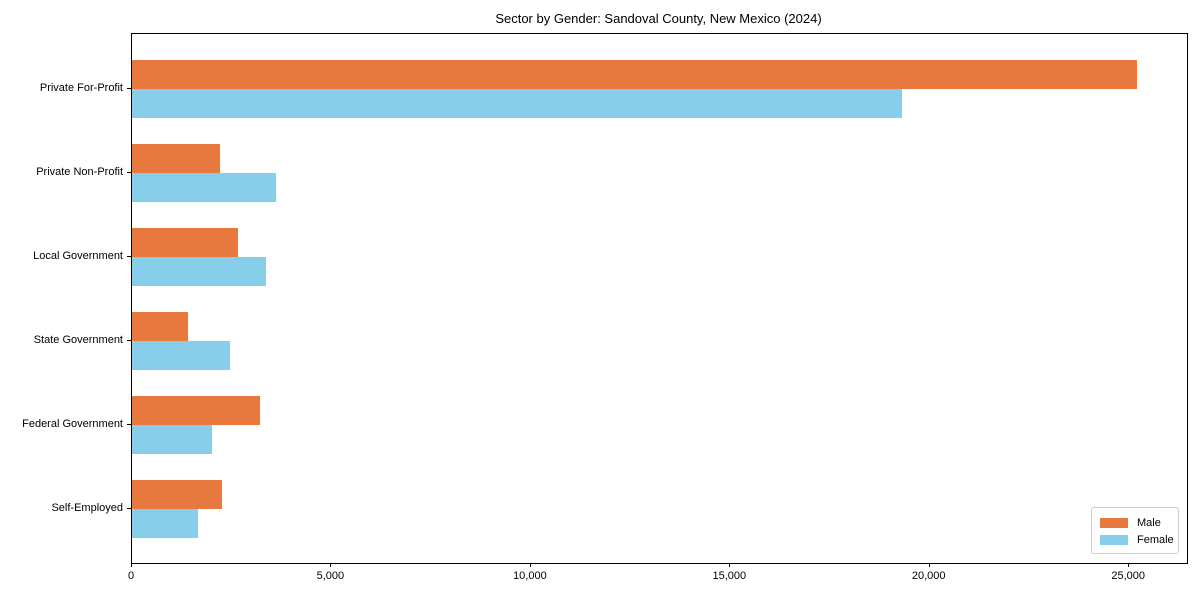  Describe the element at coordinates (165, 523) in the screenshot. I see `bar-female-self-employed` at that location.